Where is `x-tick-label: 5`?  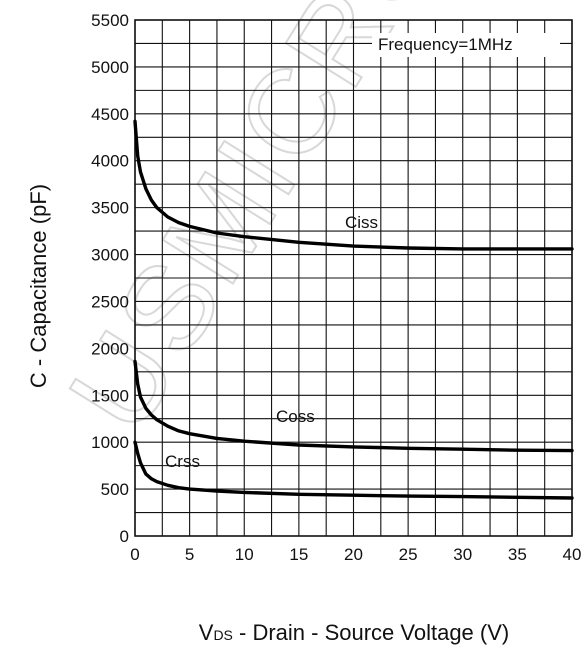
x-tick-label: 5 is located at coordinates (189, 554).